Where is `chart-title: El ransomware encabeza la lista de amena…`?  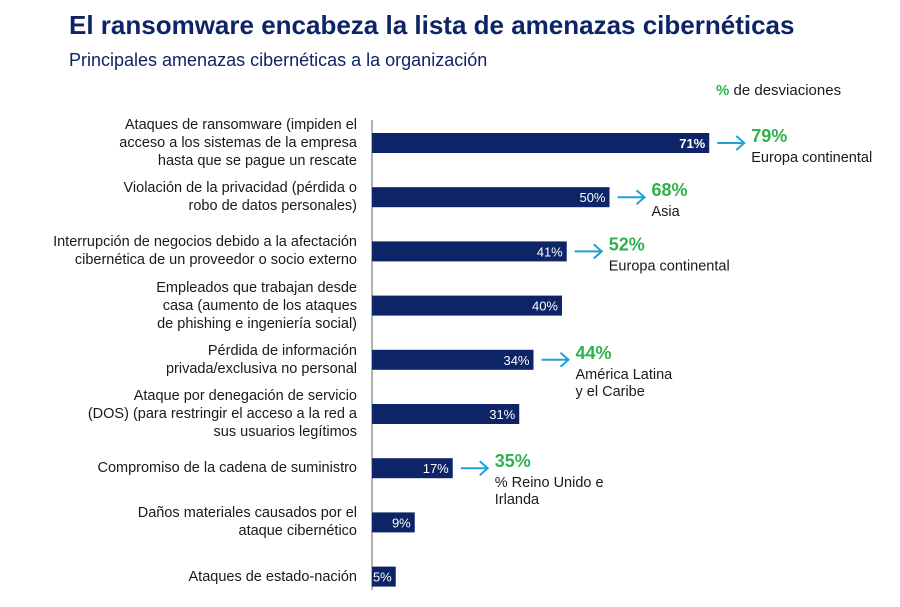
chart-title: El ransomware encabeza la lista de amena… is located at coordinates (432, 25).